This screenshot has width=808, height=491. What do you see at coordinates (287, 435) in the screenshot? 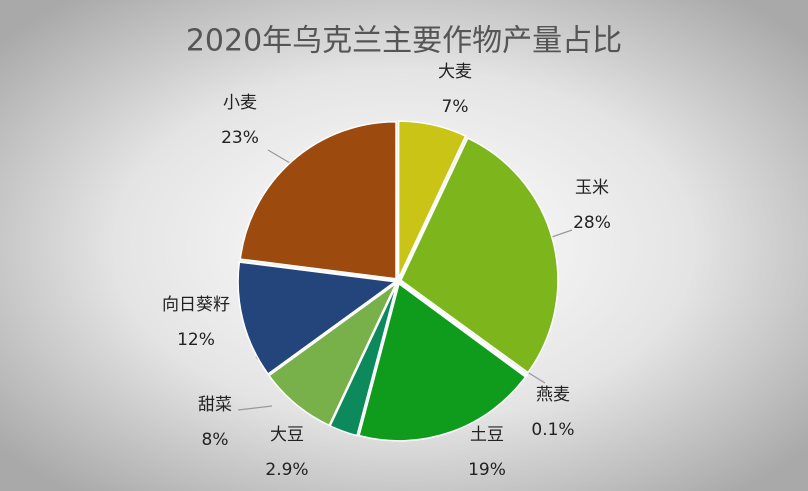
I see `slice-label: 大豆` at bounding box center [287, 435].